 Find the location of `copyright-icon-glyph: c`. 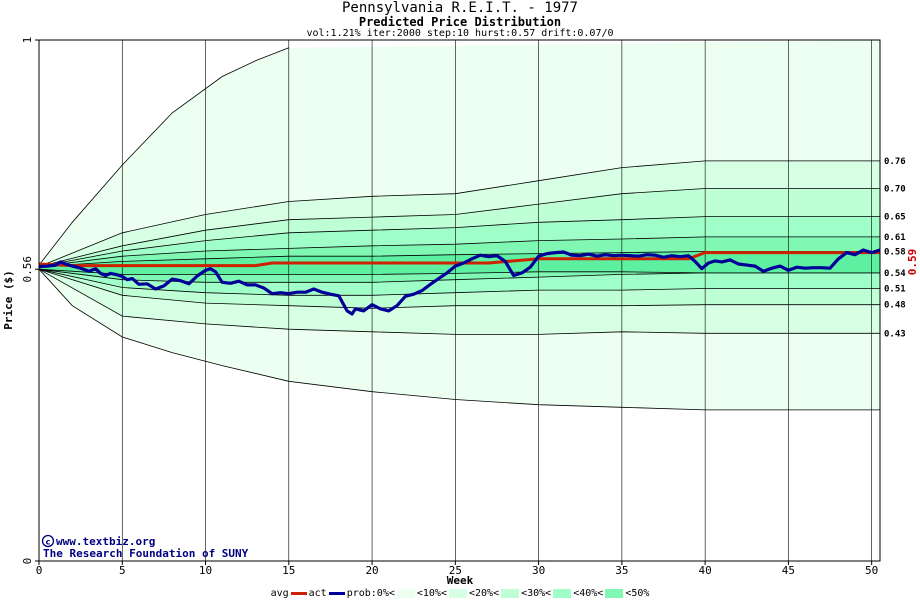

copyright-icon-glyph: c is located at coordinates (48, 542).